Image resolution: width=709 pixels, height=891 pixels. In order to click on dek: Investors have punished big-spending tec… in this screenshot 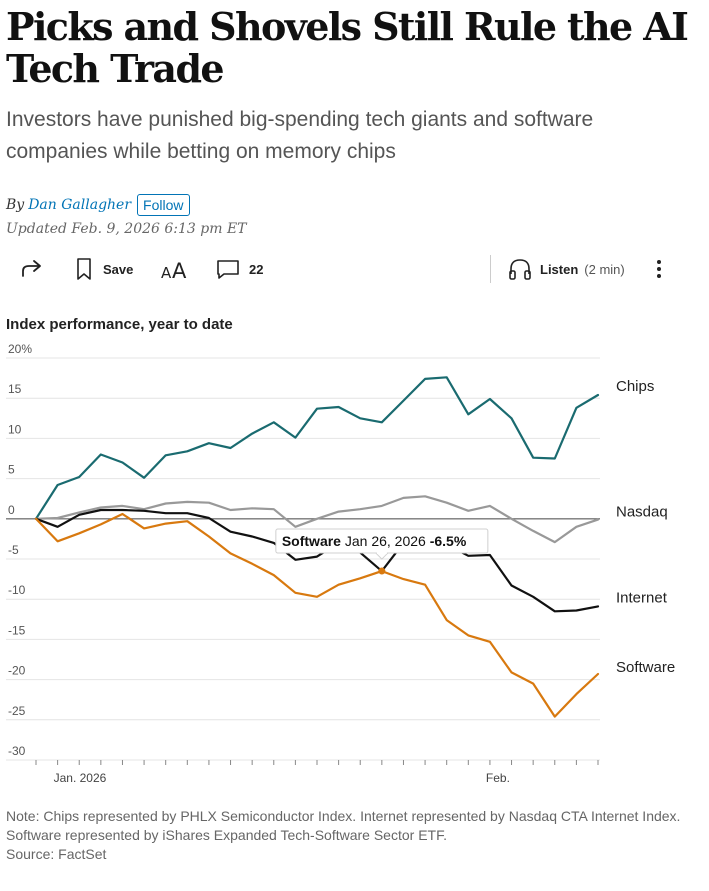, I will do `click(300, 135)`.